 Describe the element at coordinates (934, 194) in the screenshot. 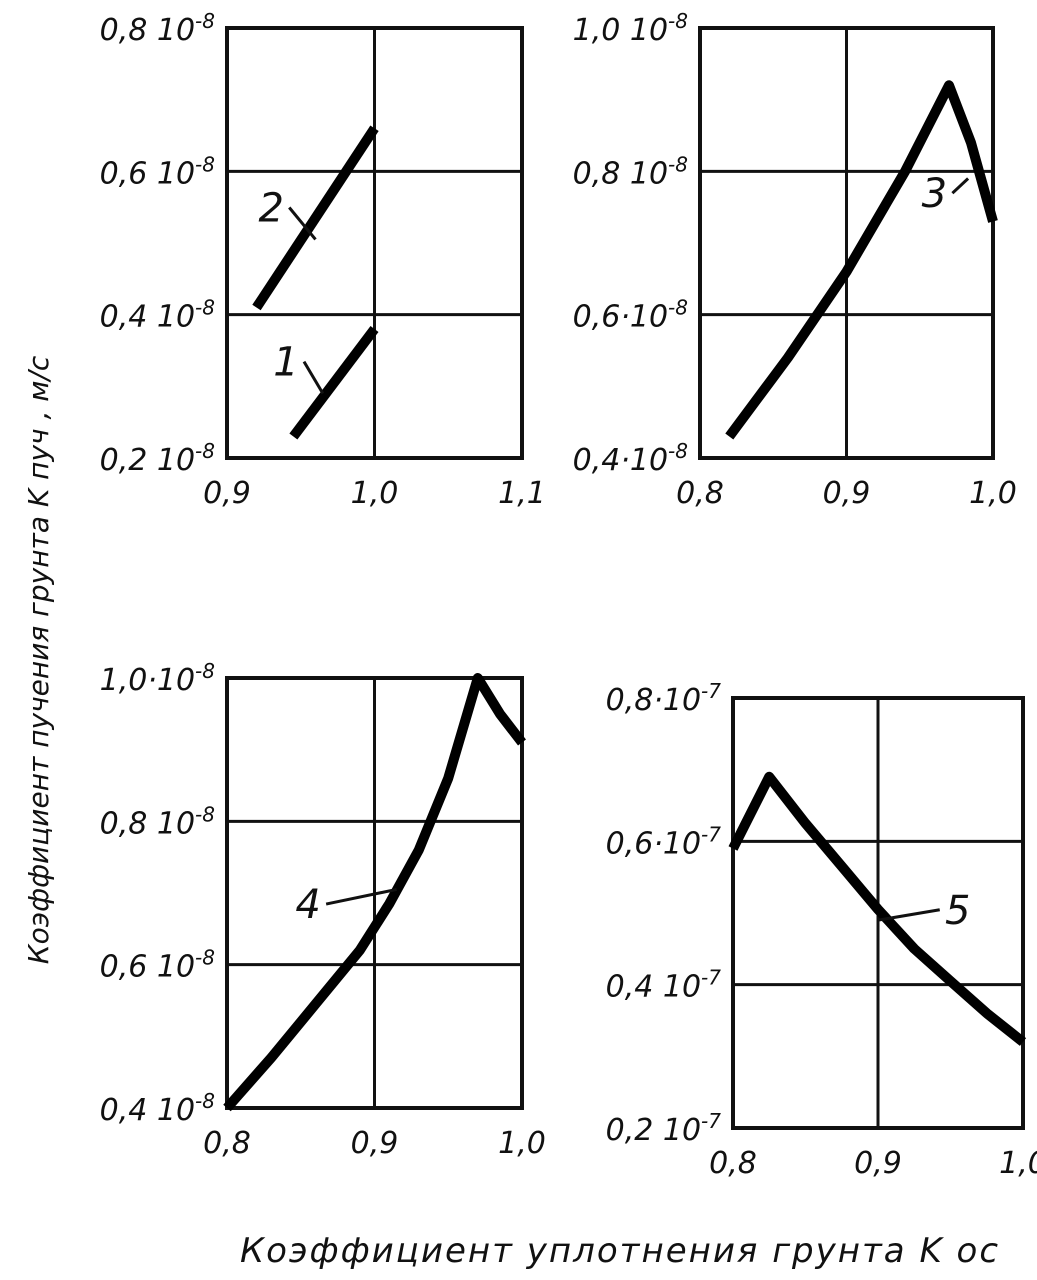

I see `curve-label-3: 3` at that location.